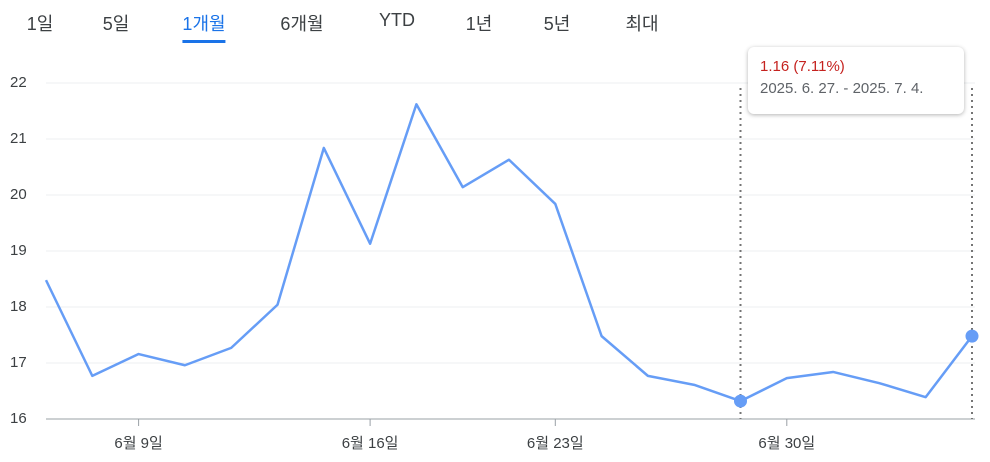 The image size is (990, 462). Describe the element at coordinates (302, 24) in the screenshot. I see `range-tab: 6개월` at that location.